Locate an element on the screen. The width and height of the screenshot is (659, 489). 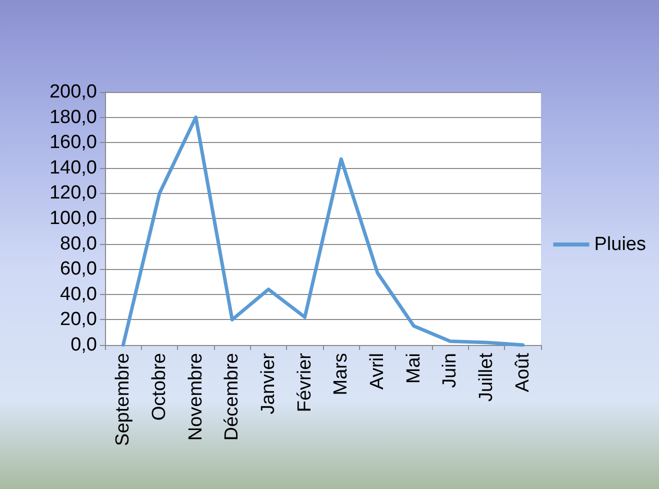
y-tick-label: 120,0 is located at coordinates (73, 193).